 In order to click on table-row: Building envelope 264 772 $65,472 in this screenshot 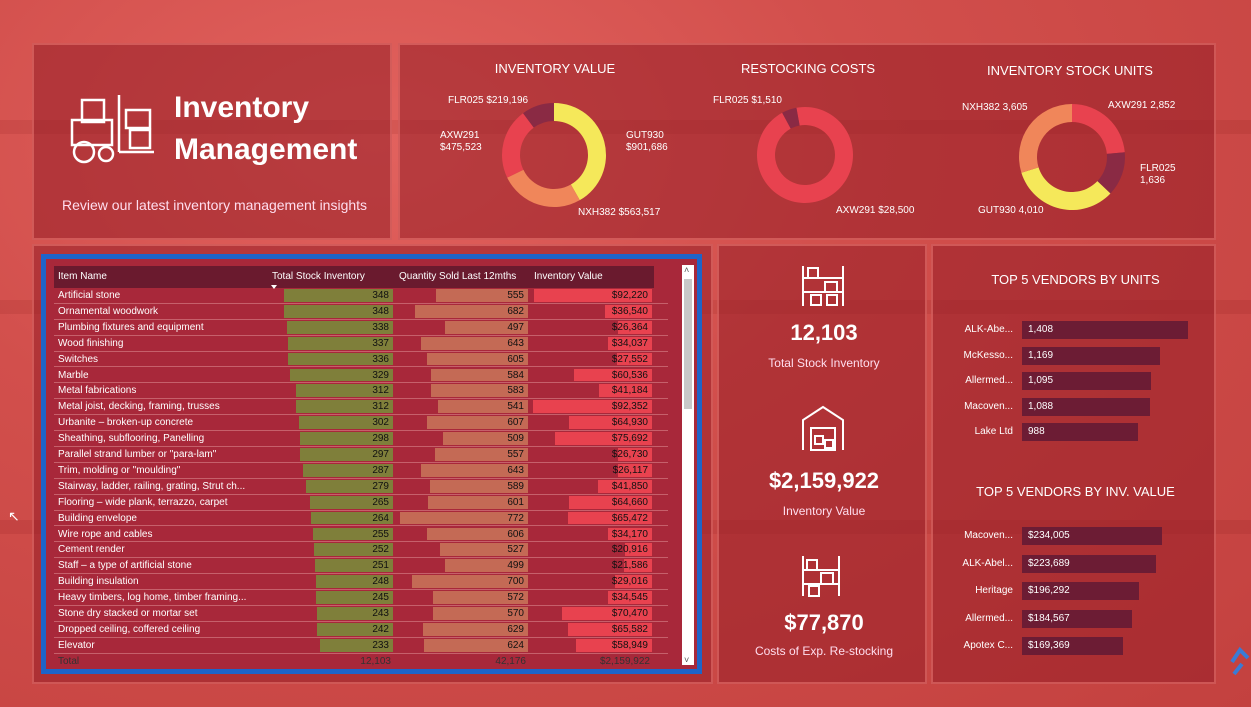, I will do `click(361, 519)`.